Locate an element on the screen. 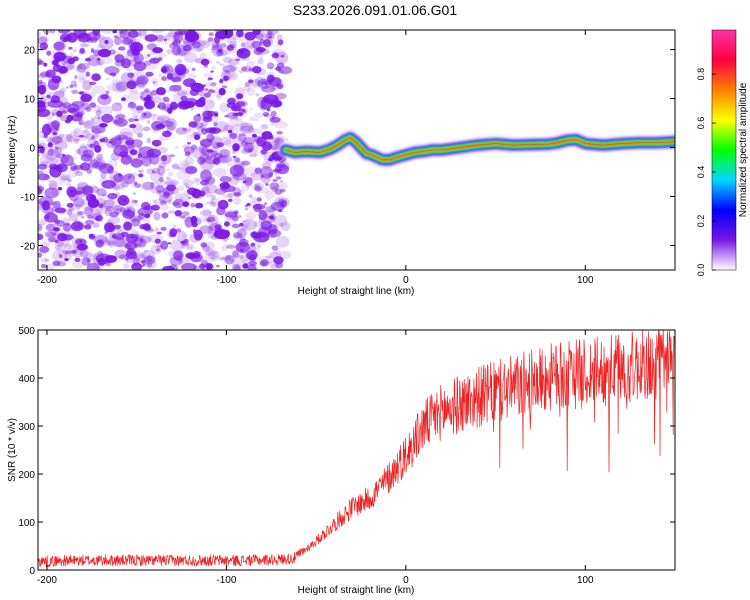  heatmap-ridge-core is located at coordinates (480, 149).